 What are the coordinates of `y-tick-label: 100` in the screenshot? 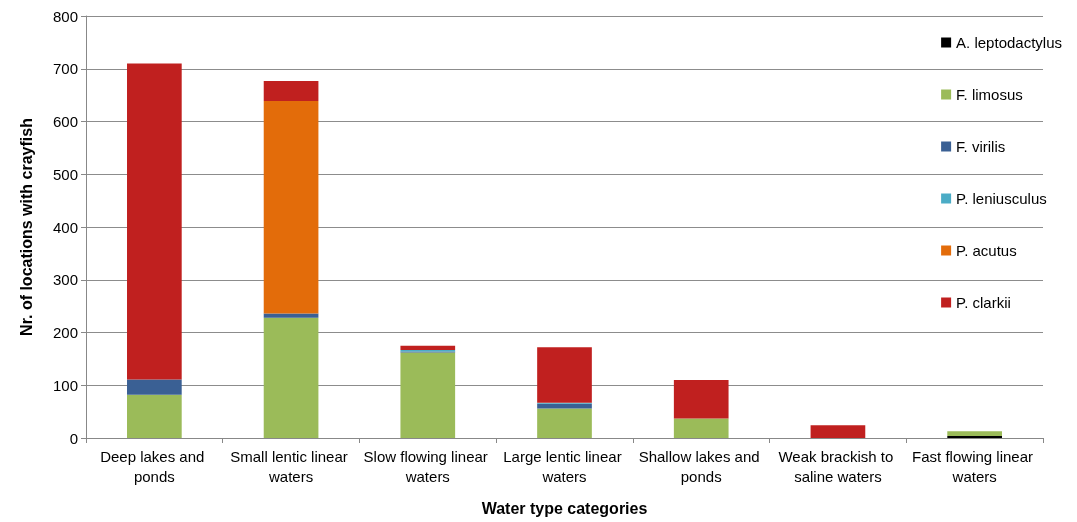 It's located at (65, 385).